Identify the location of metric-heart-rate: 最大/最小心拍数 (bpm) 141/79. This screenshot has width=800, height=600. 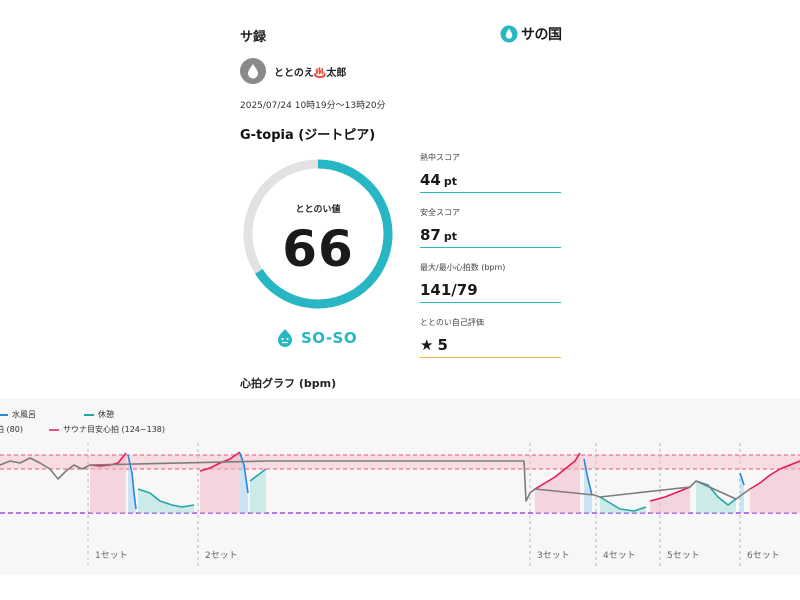
(490, 282).